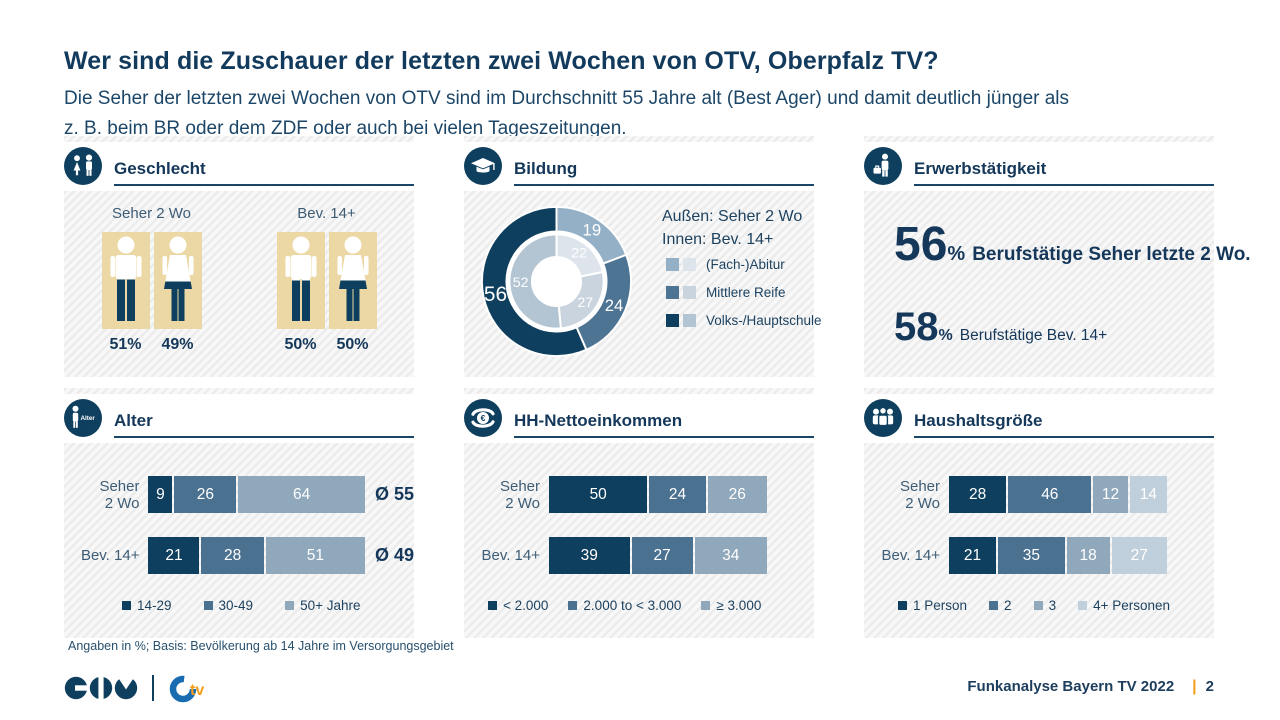  What do you see at coordinates (592, 230) in the screenshot?
I see `donut-outer-value-label: 19` at bounding box center [592, 230].